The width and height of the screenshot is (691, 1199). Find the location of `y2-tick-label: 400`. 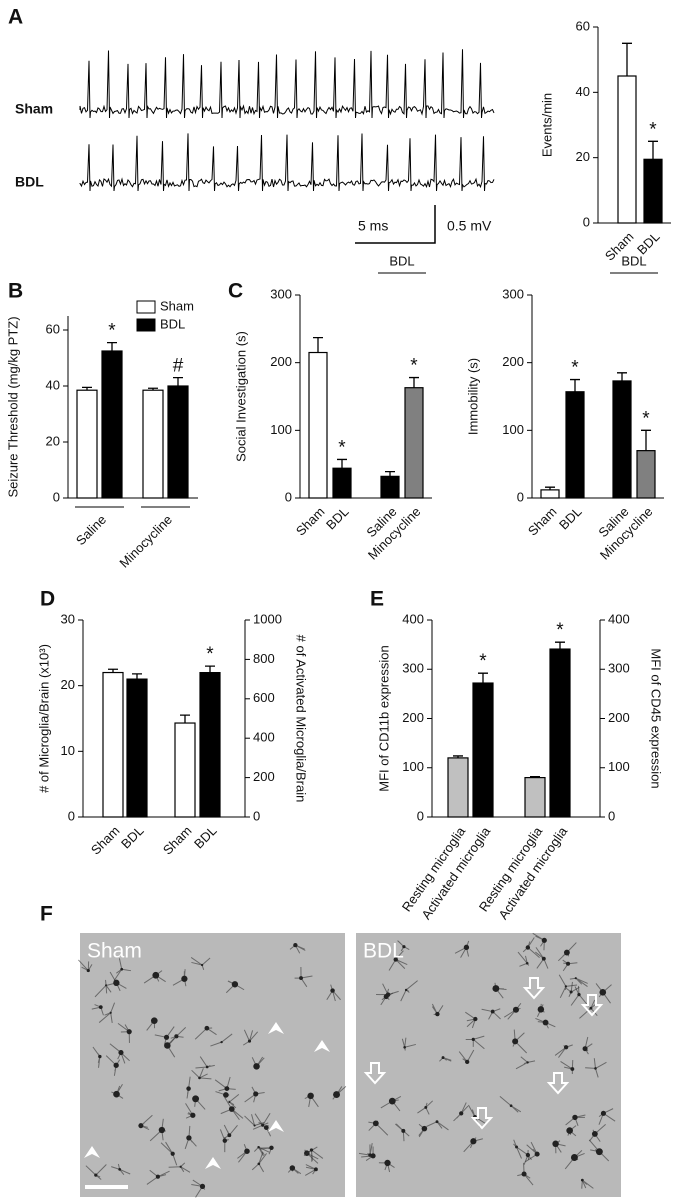

y2-tick-label: 400 is located at coordinates (619, 618).